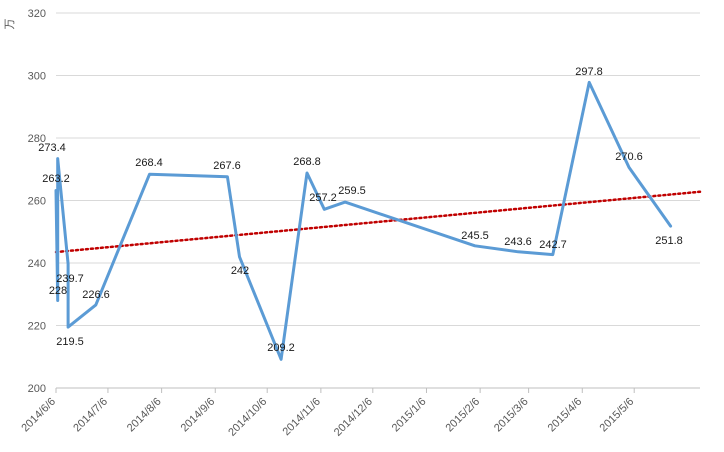 The image size is (724, 452). Describe the element at coordinates (617, 415) in the screenshot. I see `x-tick-label: 2015/5/6` at that location.